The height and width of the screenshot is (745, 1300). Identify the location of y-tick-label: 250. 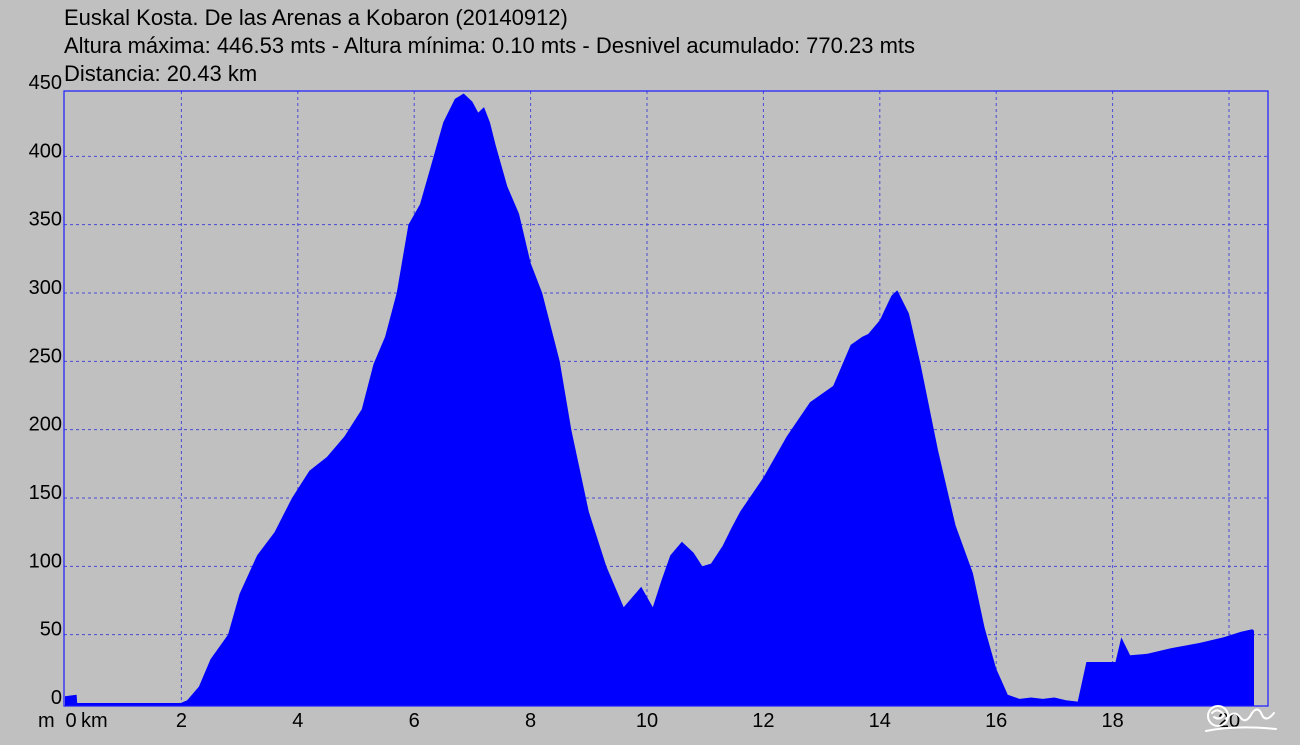
(45, 356).